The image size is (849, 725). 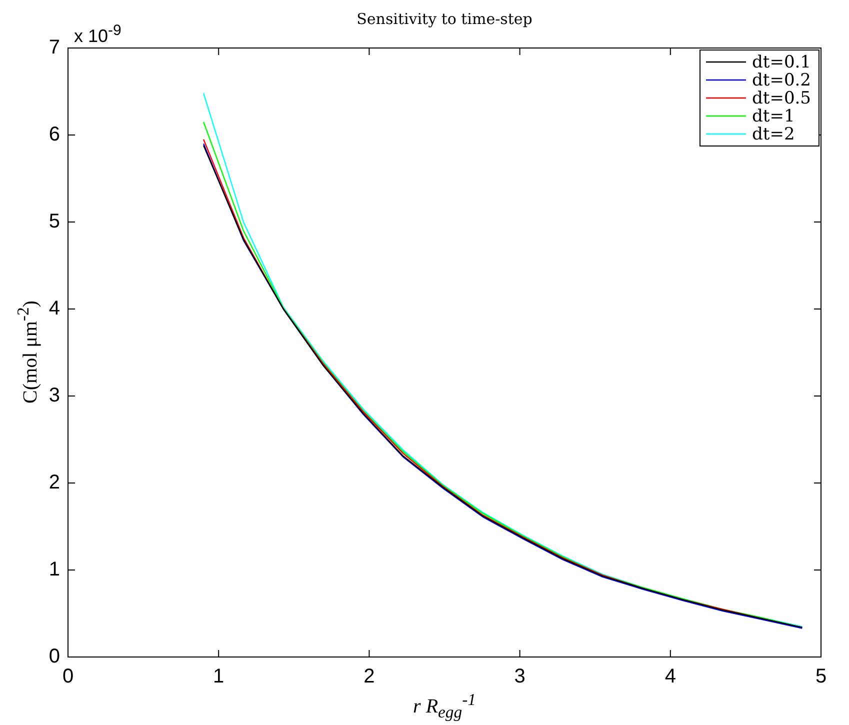 I want to click on text: x 10$^{-9}$, so click(x=98, y=34).